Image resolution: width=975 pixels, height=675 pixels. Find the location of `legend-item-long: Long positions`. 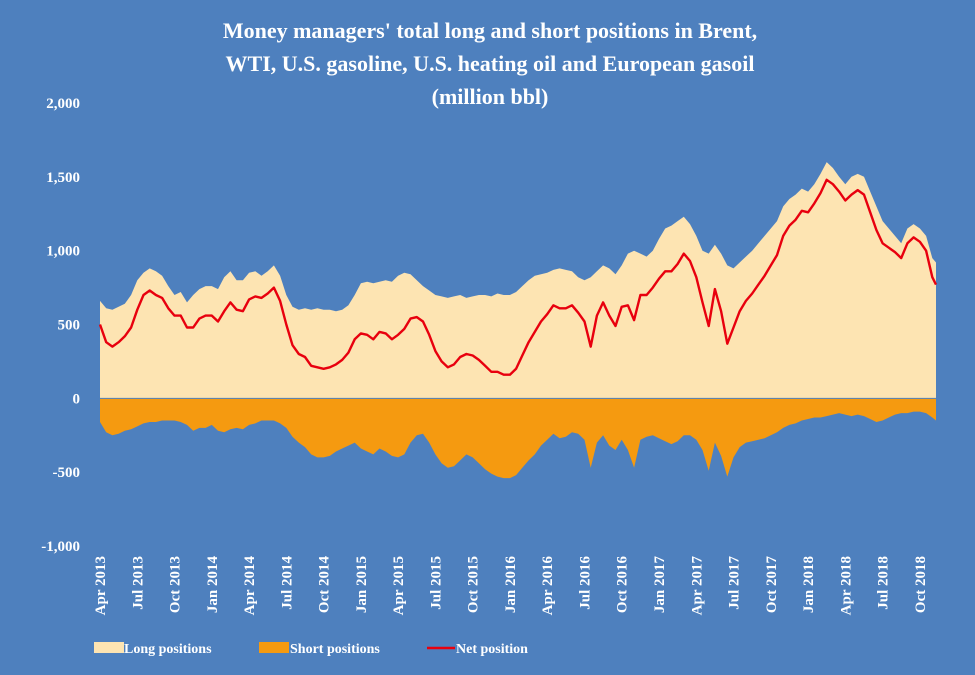

legend-item-long: Long positions is located at coordinates (153, 649).